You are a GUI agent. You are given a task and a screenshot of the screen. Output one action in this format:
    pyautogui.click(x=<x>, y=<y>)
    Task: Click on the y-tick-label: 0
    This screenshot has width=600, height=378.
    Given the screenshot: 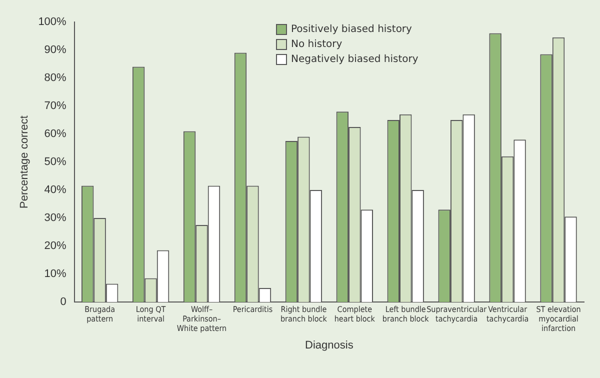 What is the action you would take?
    pyautogui.click(x=63, y=302)
    